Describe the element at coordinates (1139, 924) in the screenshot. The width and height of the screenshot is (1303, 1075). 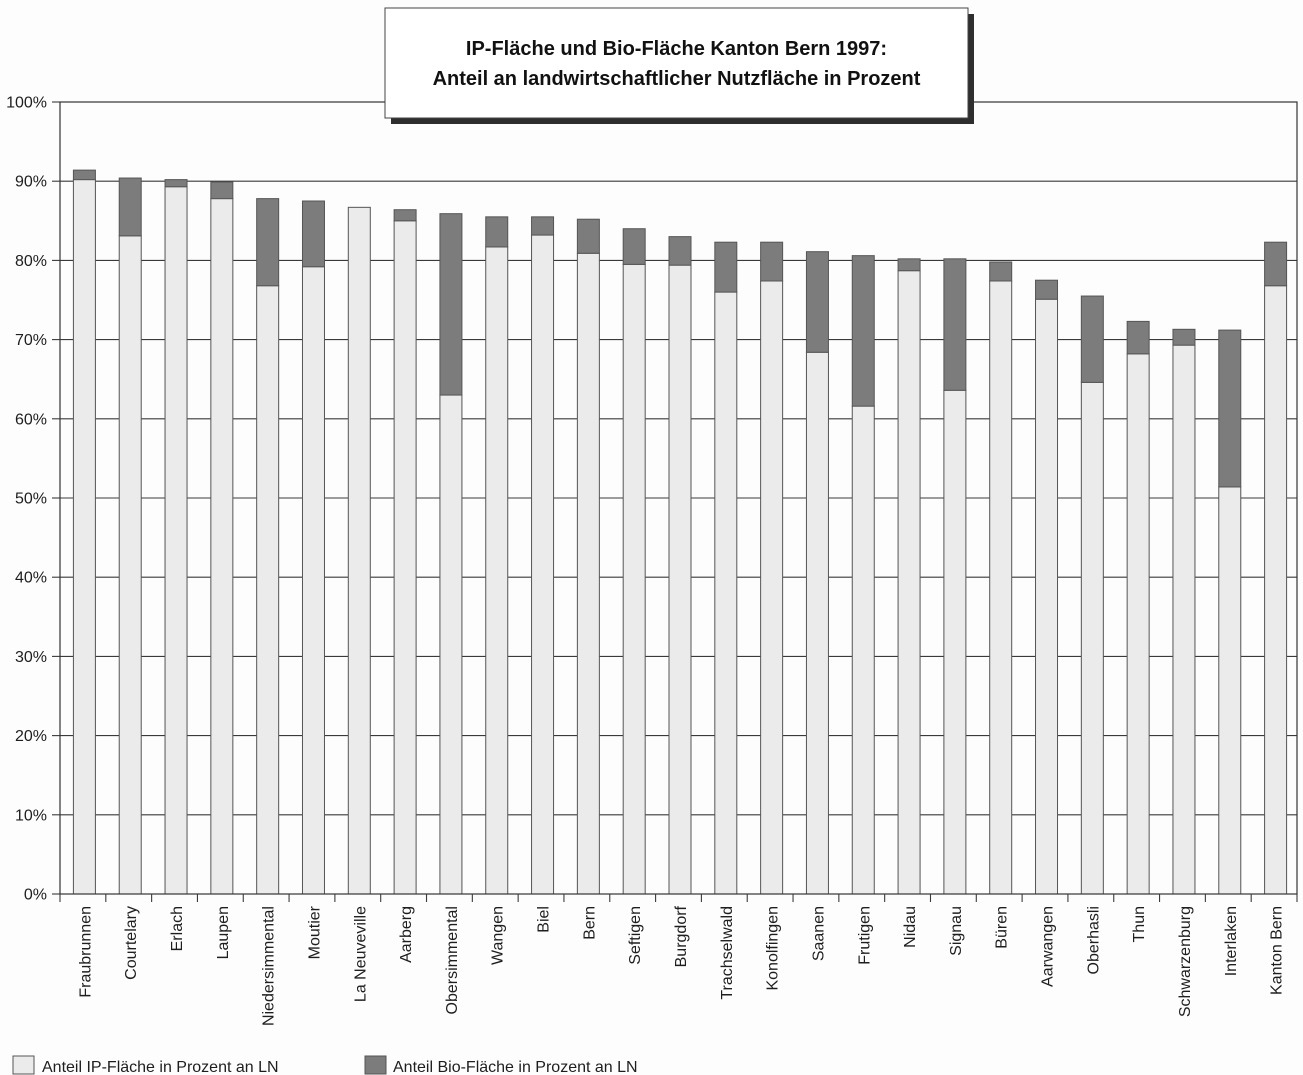
I see `x-tick-label: Thun` at that location.